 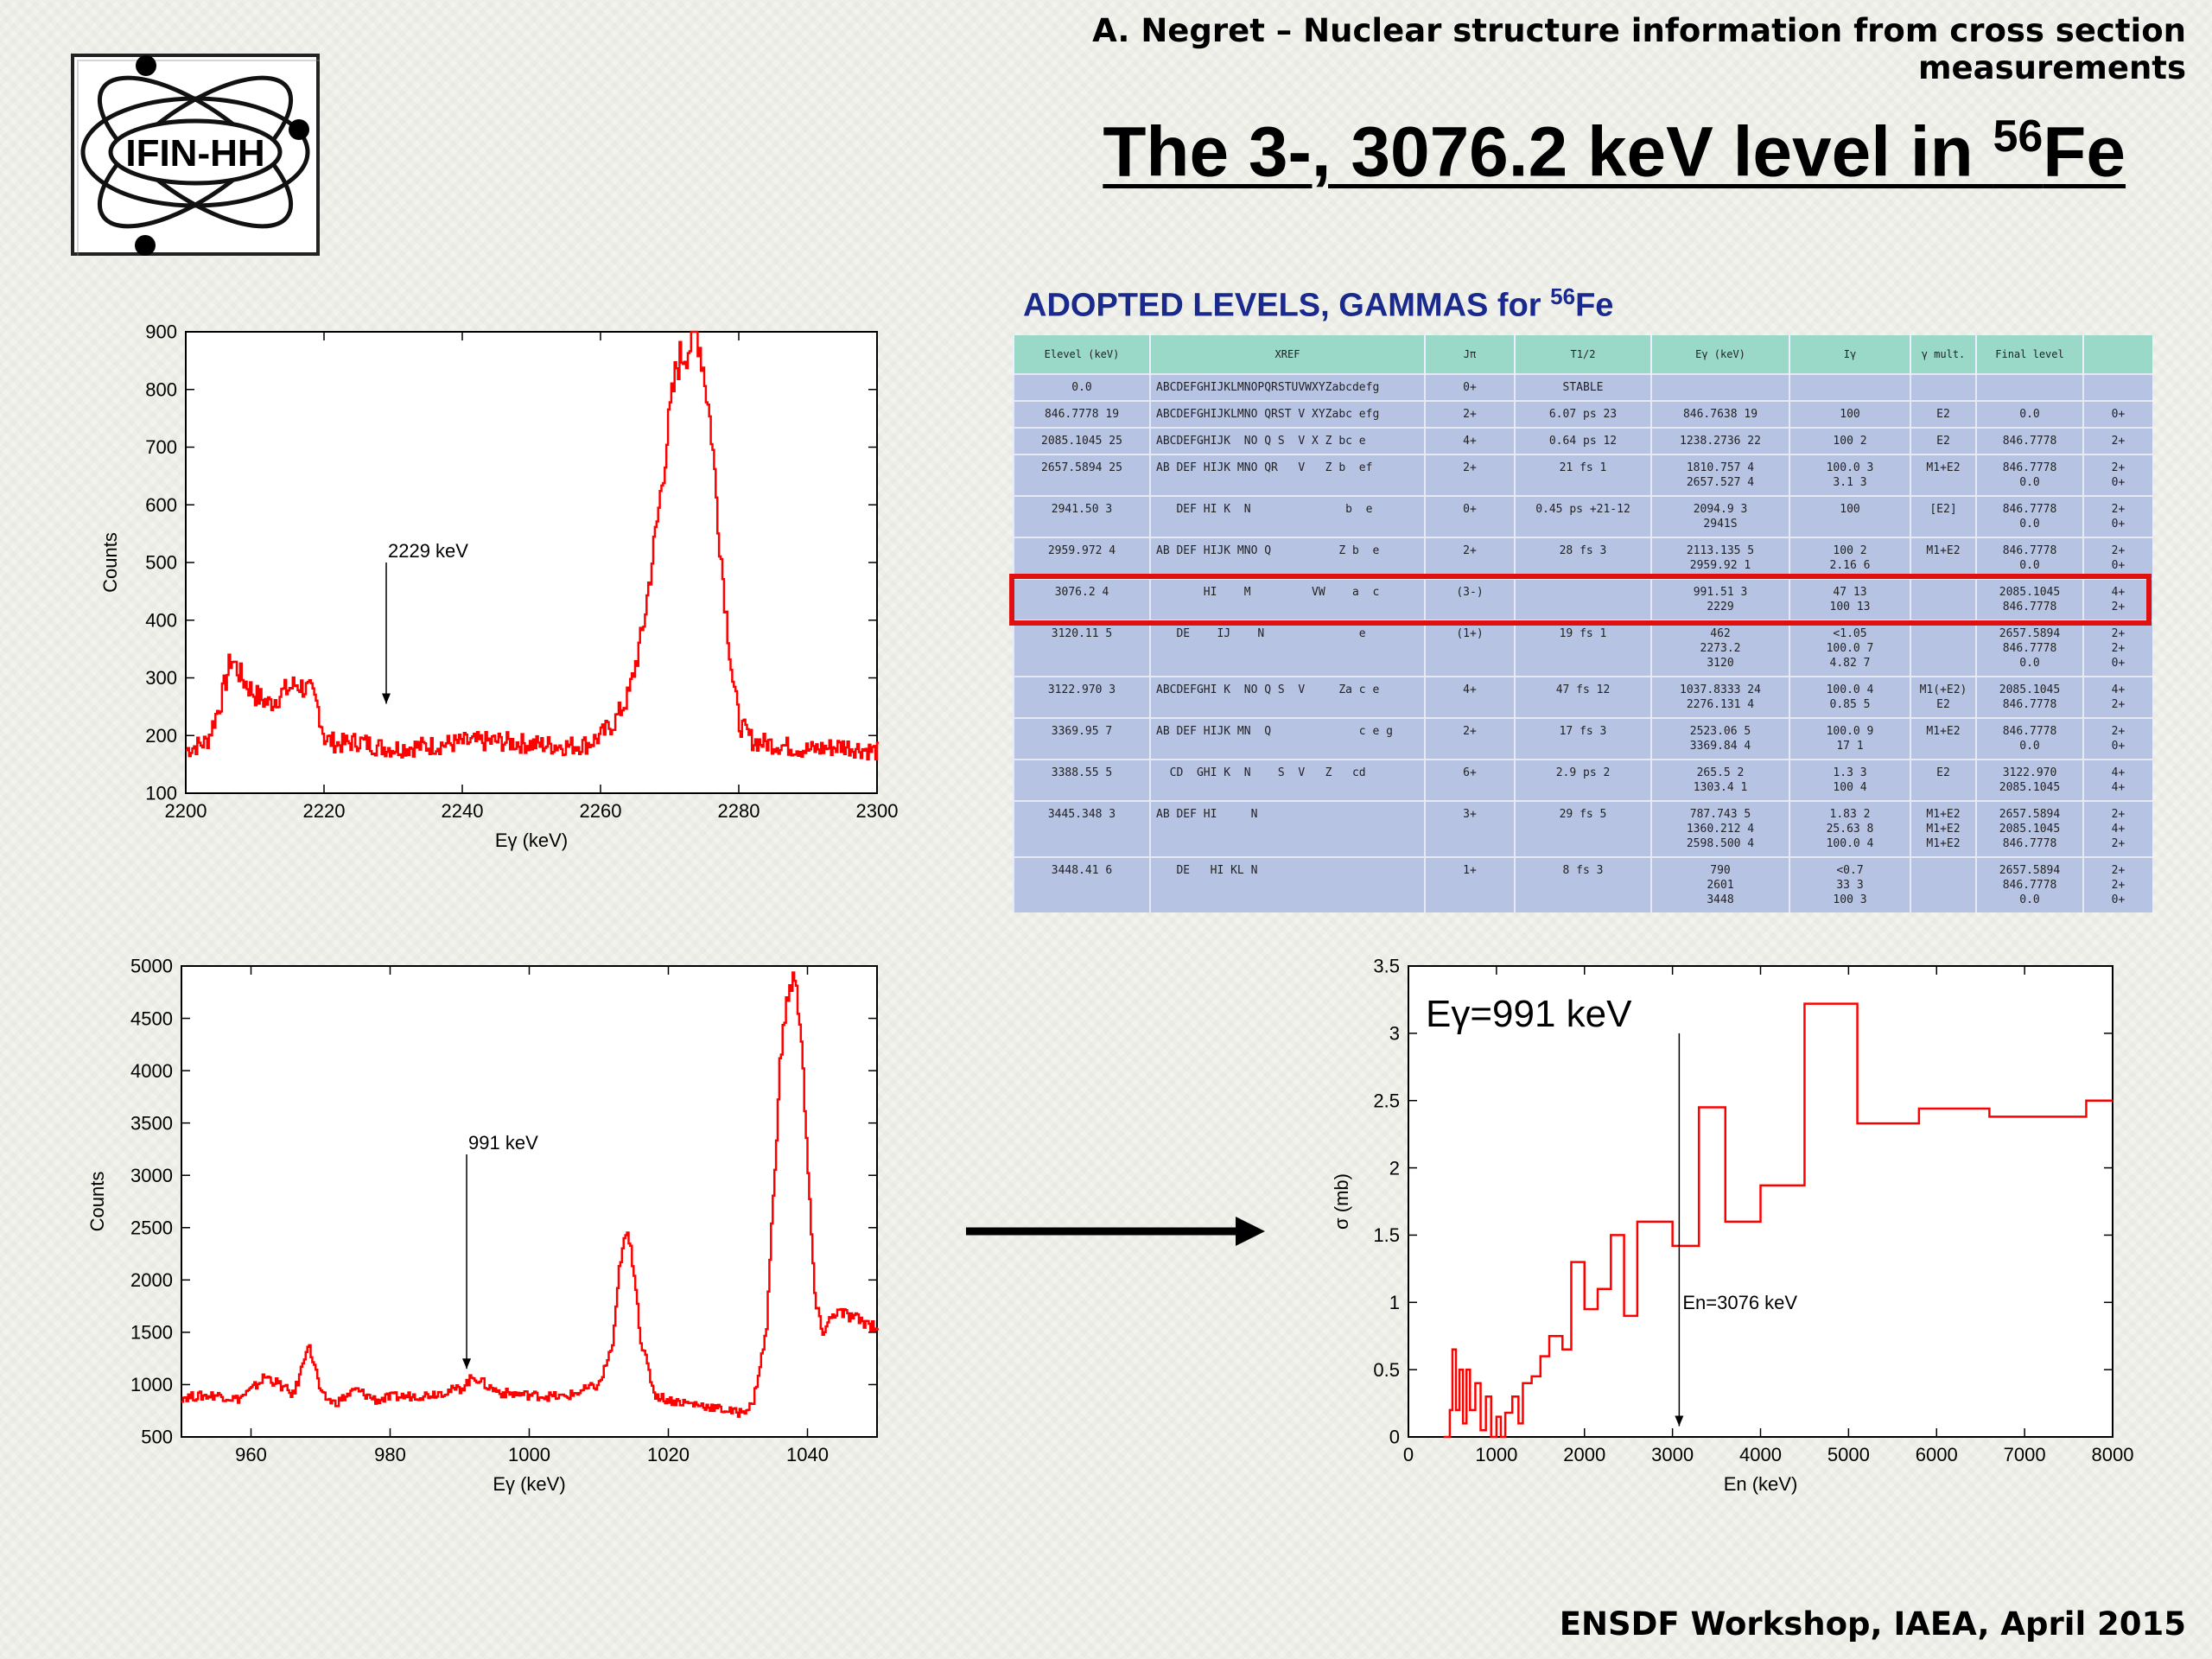 I want to click on table-cell: M1+E2, so click(x=1943, y=557).